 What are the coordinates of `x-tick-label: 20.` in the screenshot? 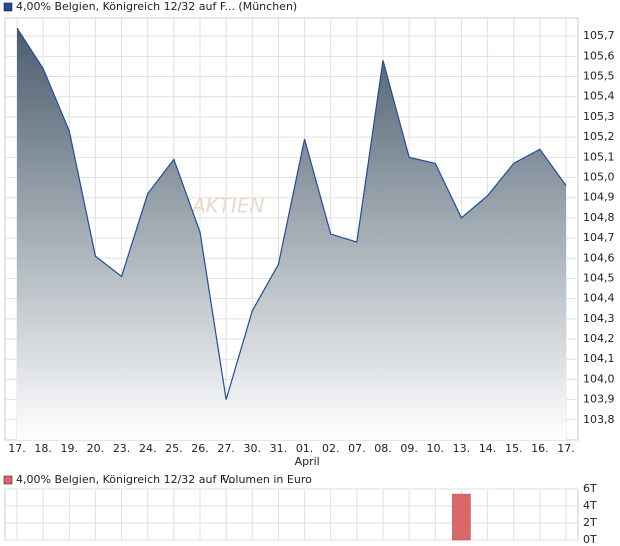 It's located at (96, 448).